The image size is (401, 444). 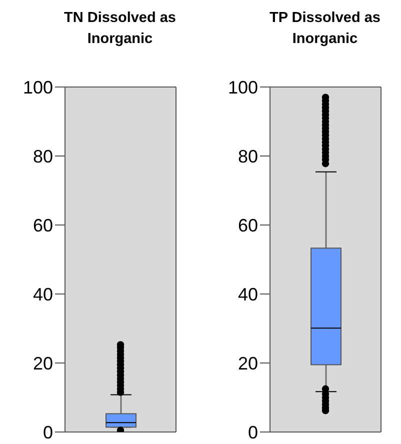 I want to click on chart-title: TN Dissolved as Inorganic, so click(x=119, y=29).